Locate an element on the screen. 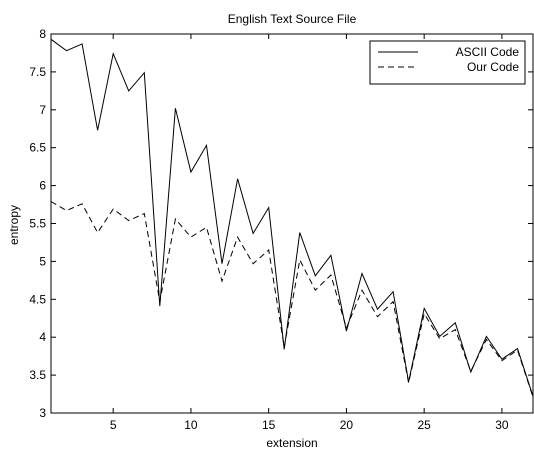 The image size is (534, 453). y-tick-label: 6 is located at coordinates (42, 186).